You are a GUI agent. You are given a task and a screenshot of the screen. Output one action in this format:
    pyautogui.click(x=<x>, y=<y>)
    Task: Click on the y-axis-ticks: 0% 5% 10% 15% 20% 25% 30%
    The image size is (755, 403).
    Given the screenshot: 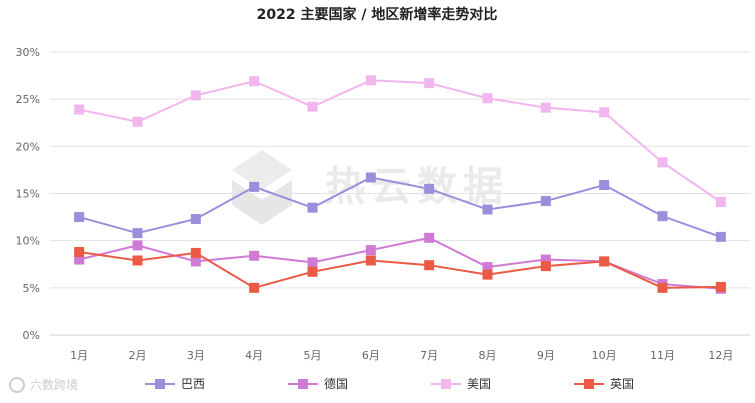 What is the action you would take?
    pyautogui.click(x=28, y=194)
    